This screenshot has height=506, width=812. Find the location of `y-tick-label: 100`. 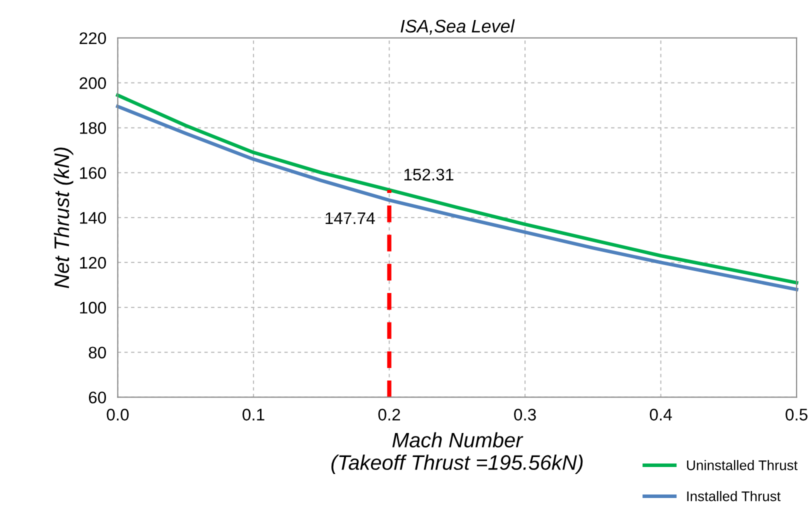

y-tick-label: 100 is located at coordinates (93, 308).